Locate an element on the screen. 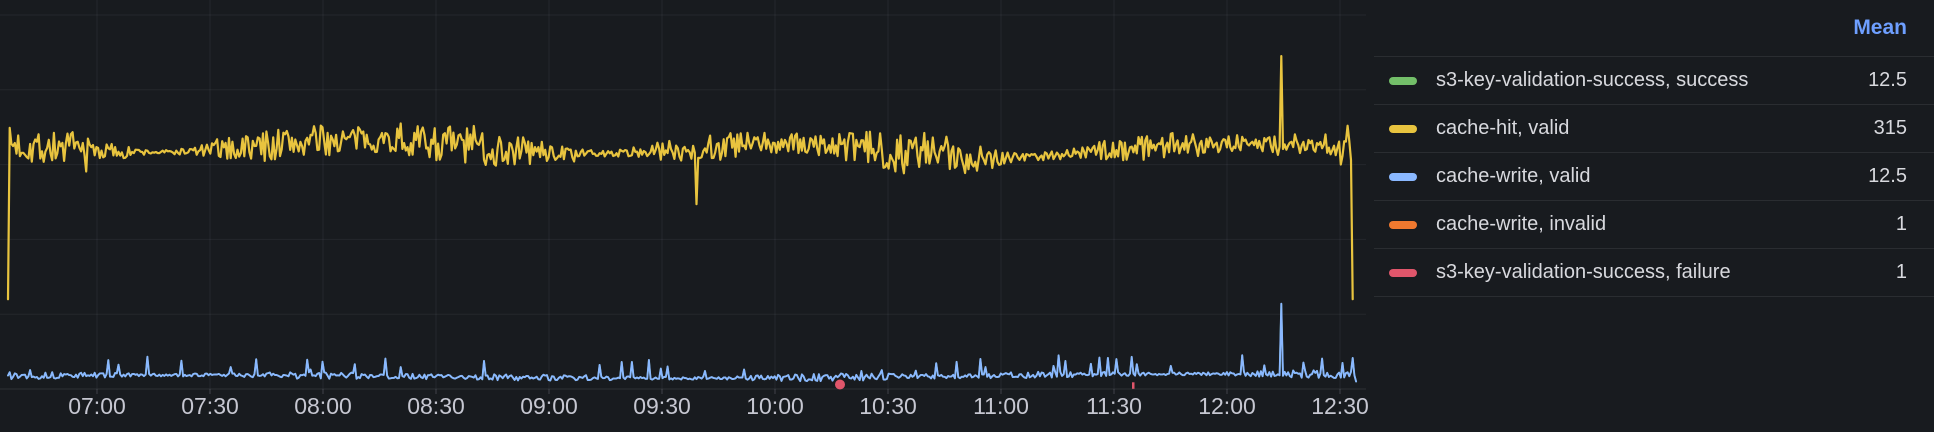  legend-row: cache-write, valid 12.5 is located at coordinates (1654, 177).